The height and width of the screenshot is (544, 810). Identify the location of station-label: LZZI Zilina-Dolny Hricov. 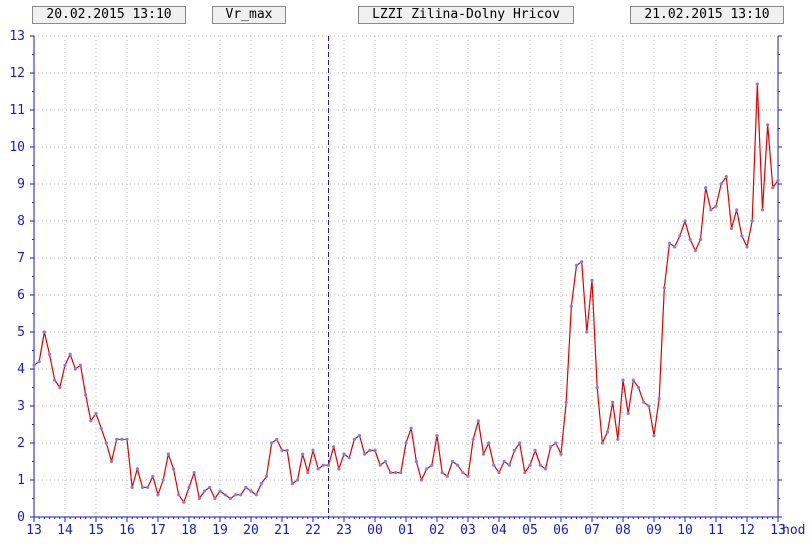
(466, 15).